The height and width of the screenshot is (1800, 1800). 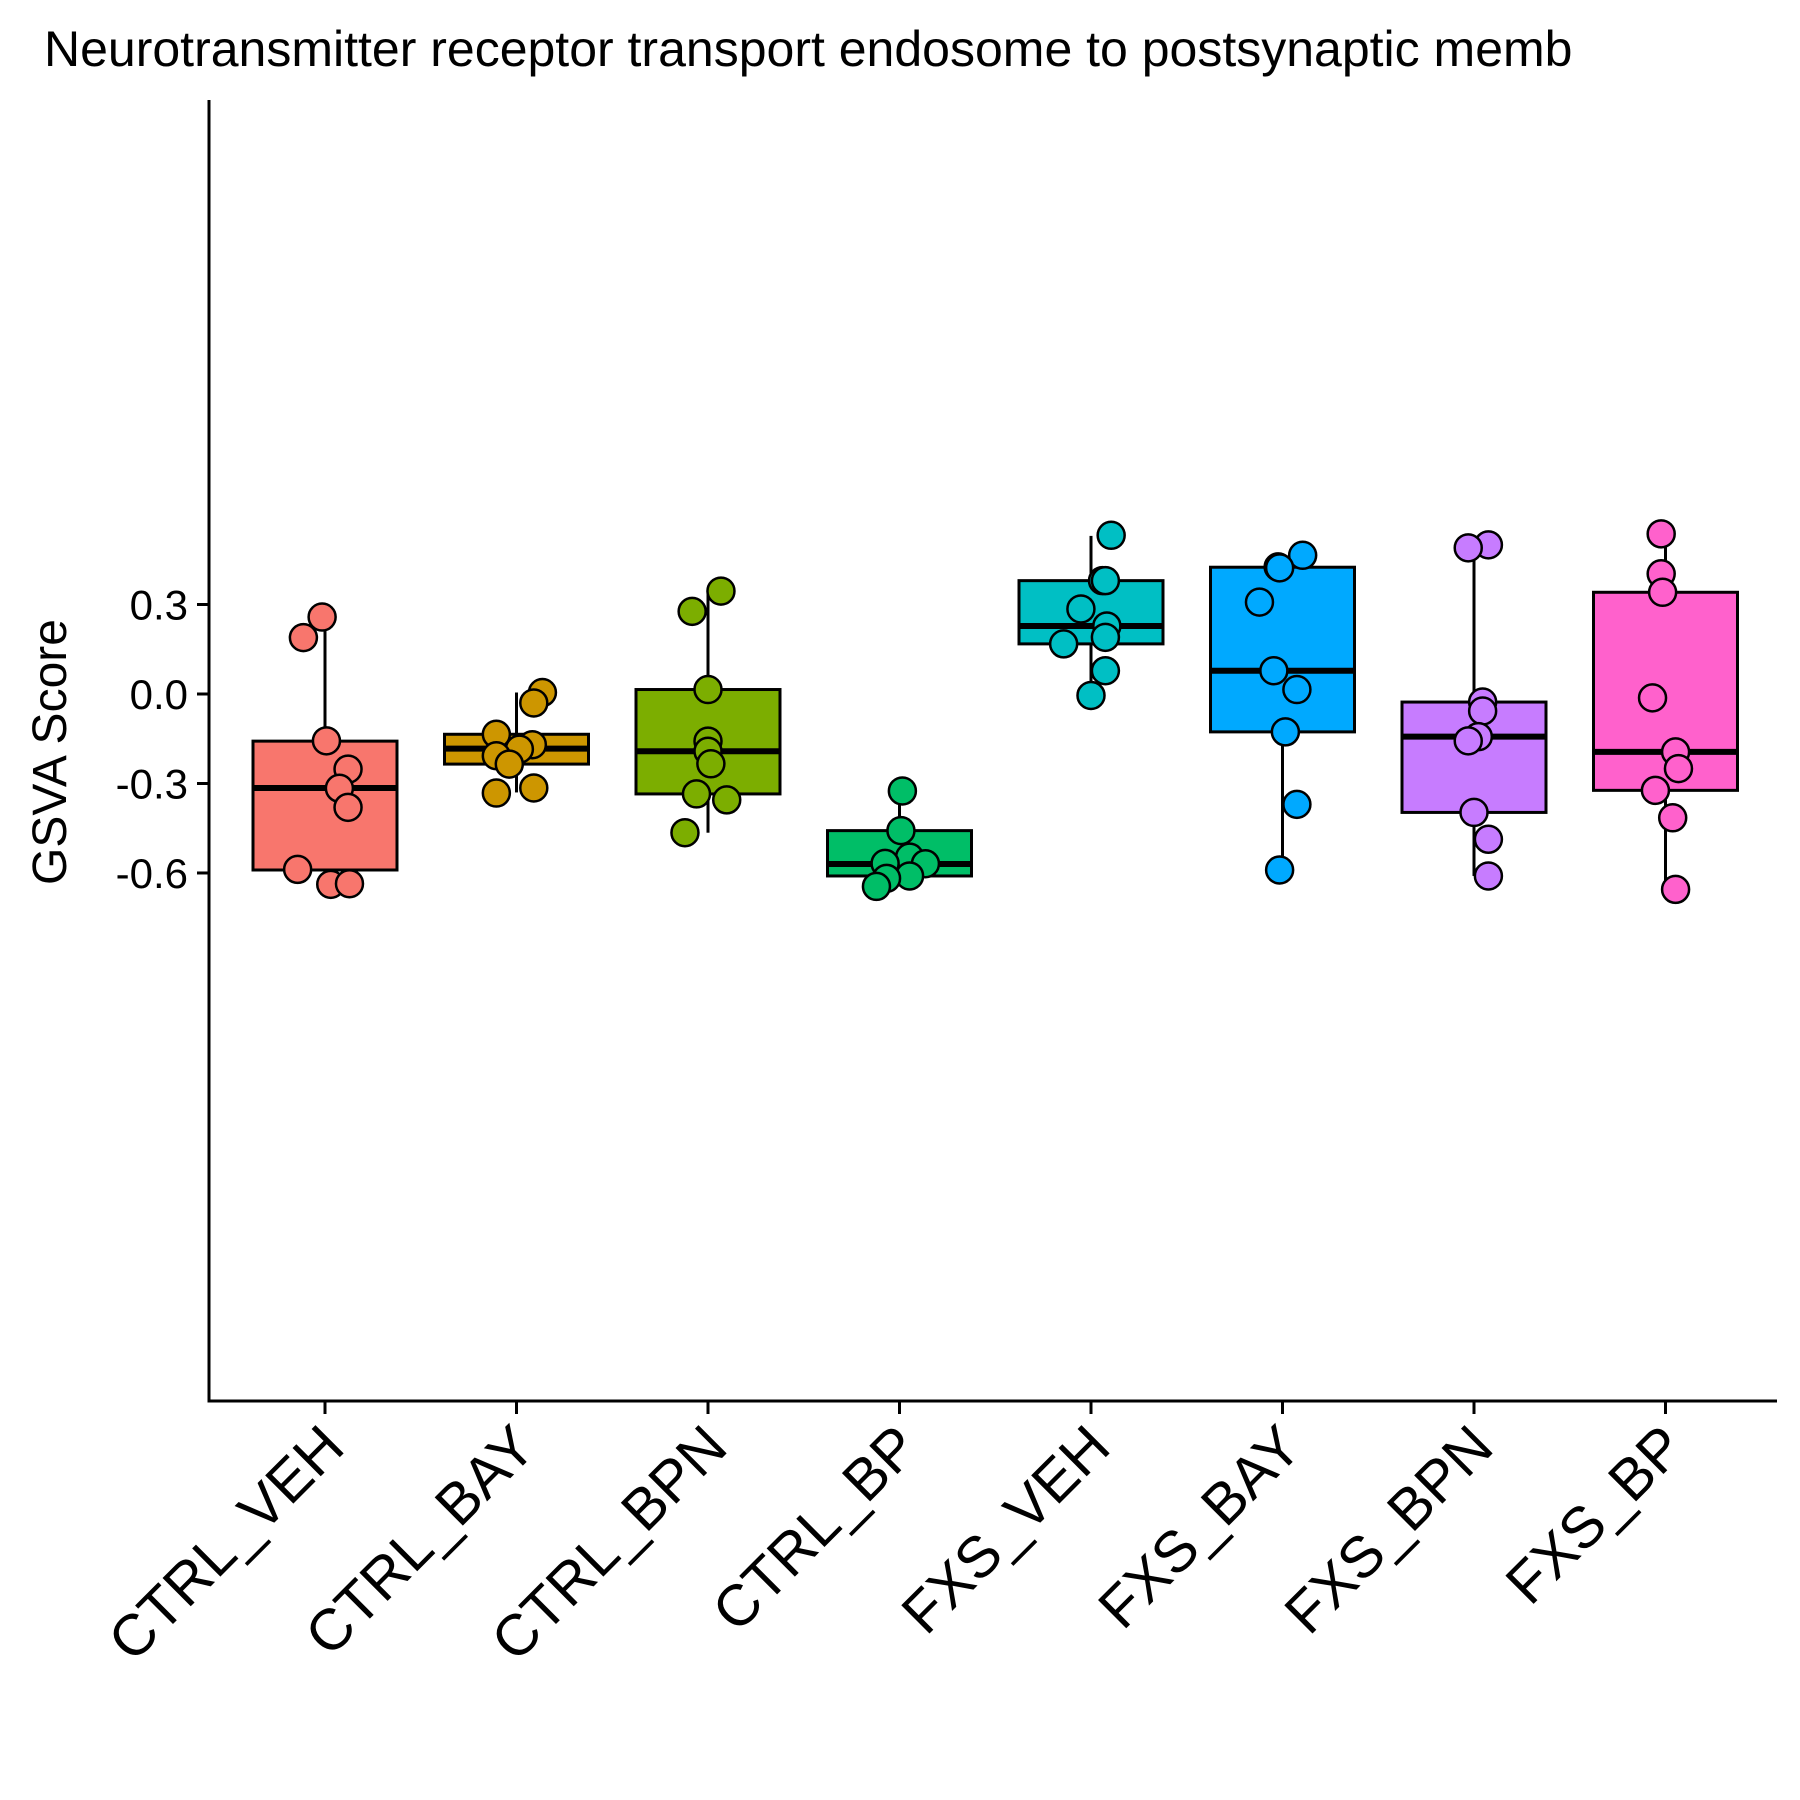 What do you see at coordinates (152, 783) in the screenshot?
I see `y-tick-label: -0.3` at bounding box center [152, 783].